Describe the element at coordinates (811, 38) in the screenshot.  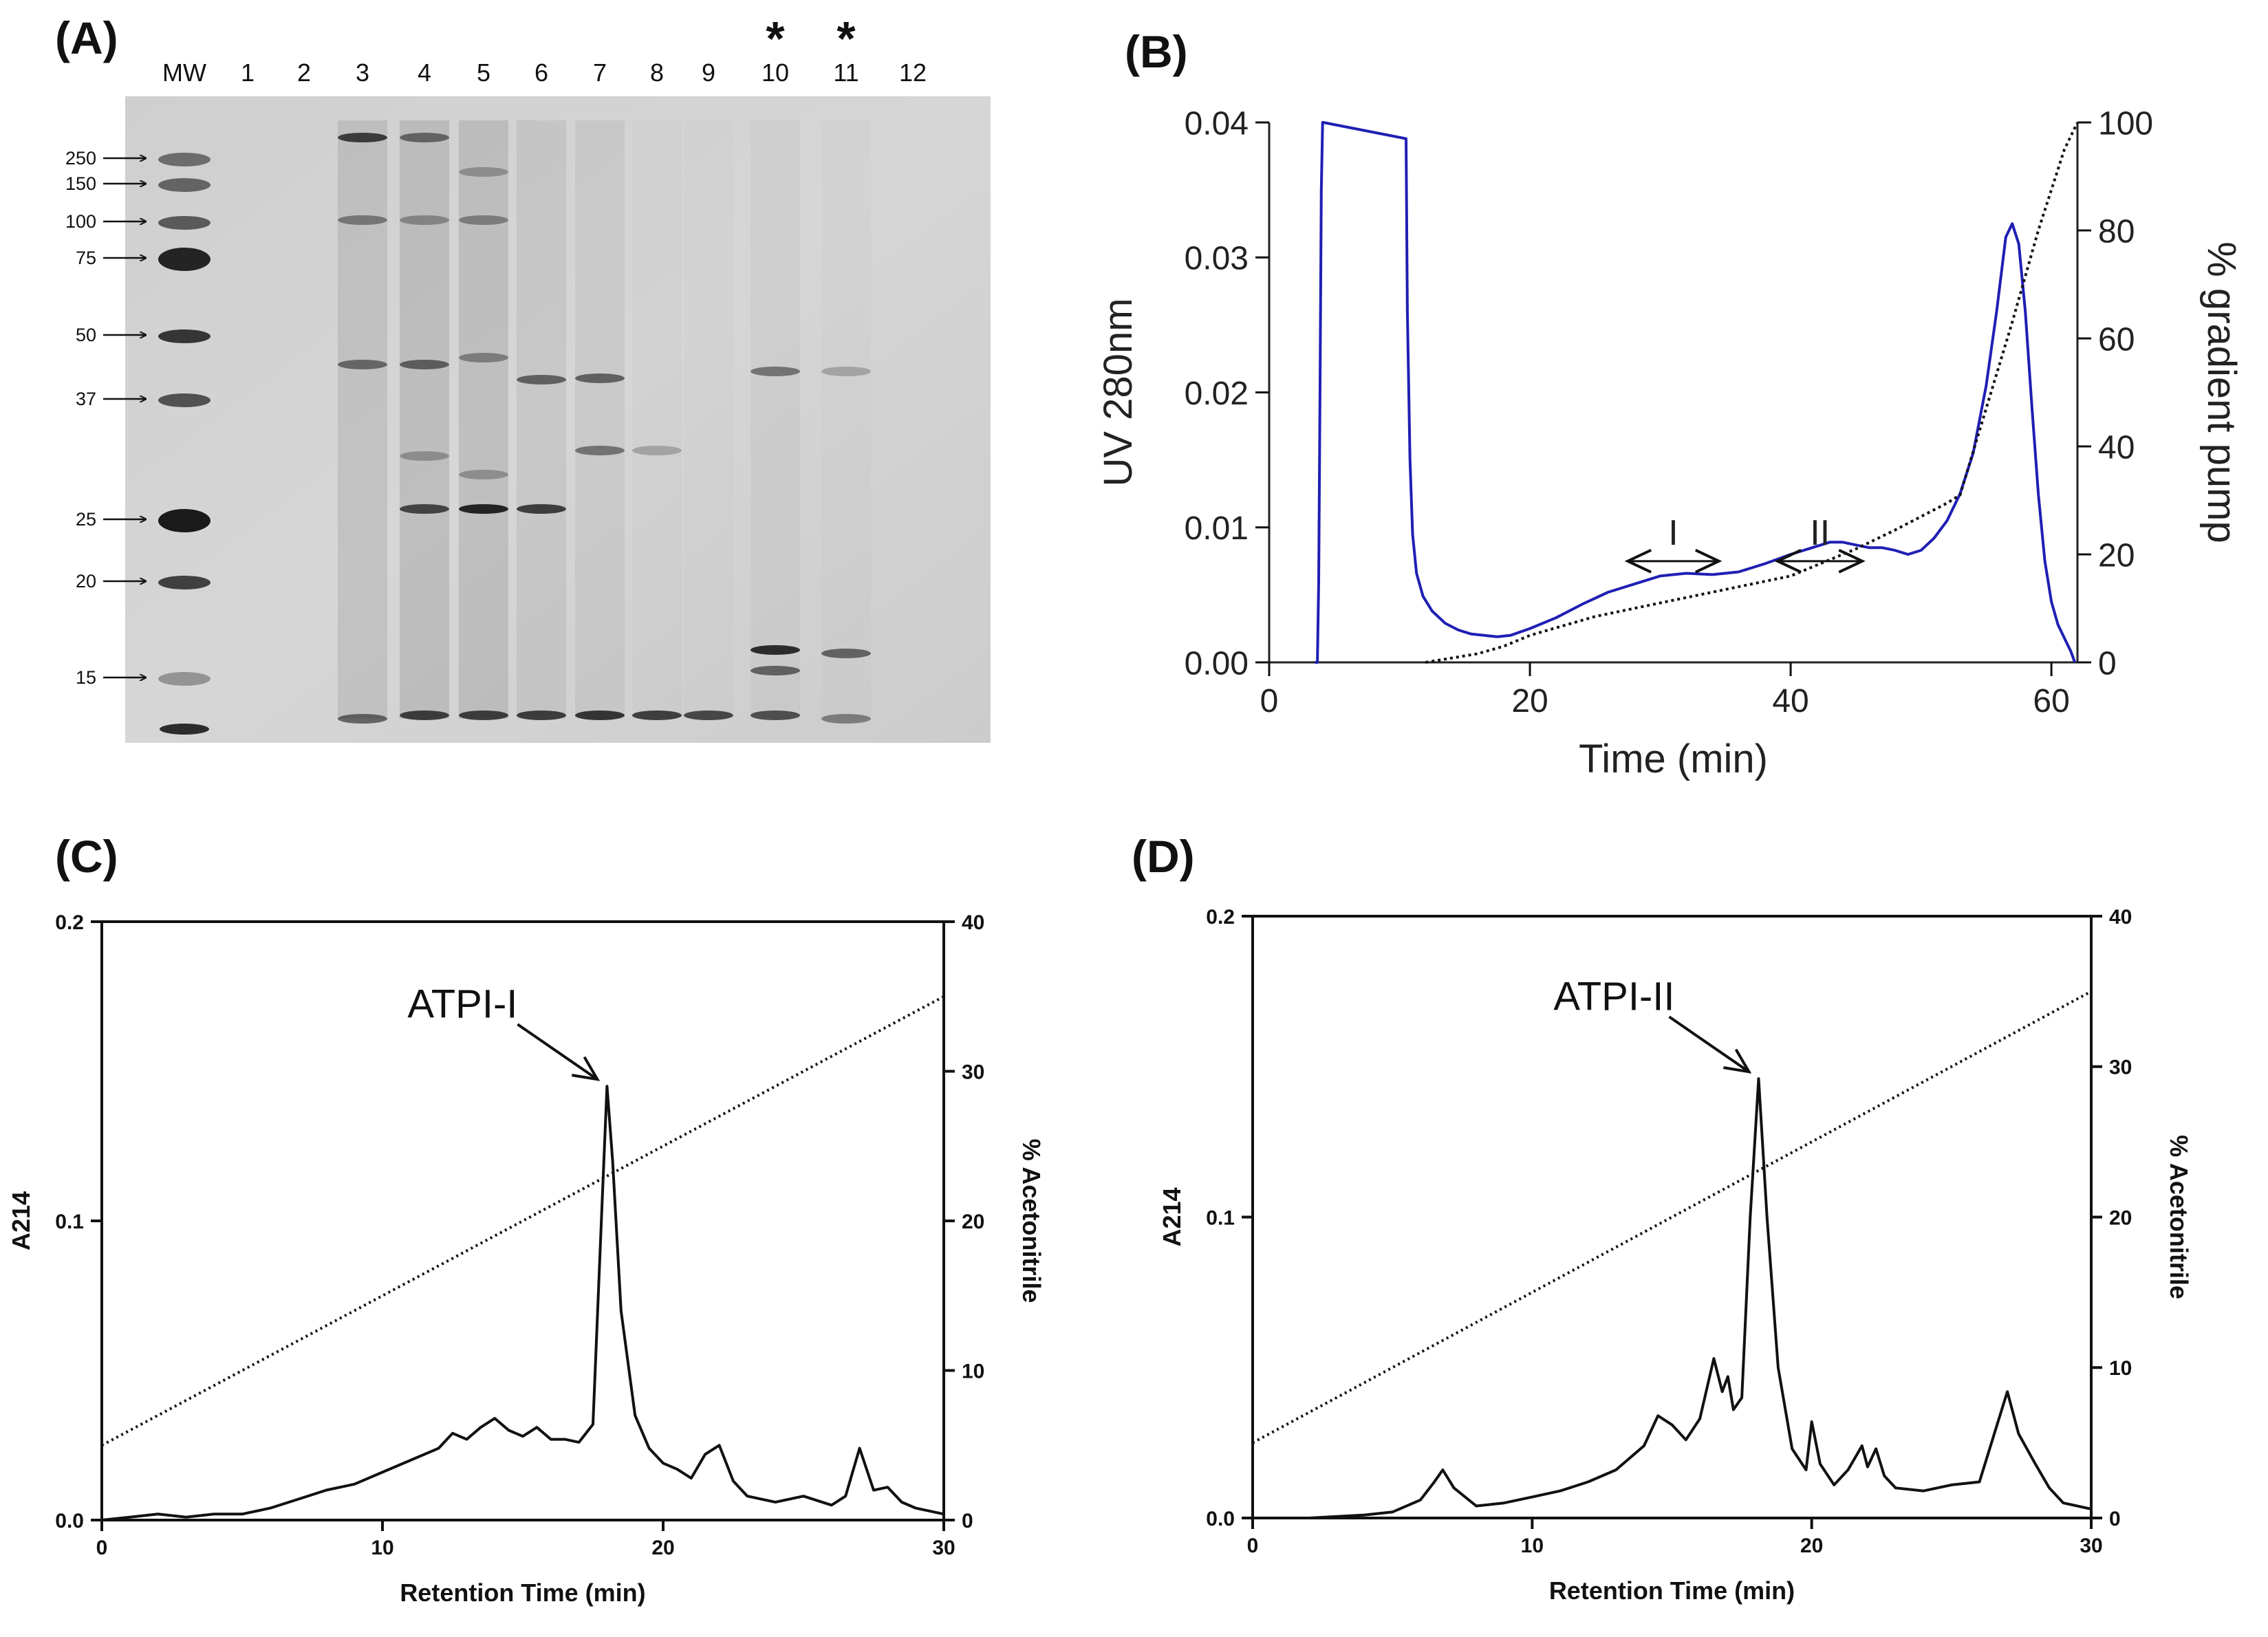
I see `gel-star-marks: * *` at that location.